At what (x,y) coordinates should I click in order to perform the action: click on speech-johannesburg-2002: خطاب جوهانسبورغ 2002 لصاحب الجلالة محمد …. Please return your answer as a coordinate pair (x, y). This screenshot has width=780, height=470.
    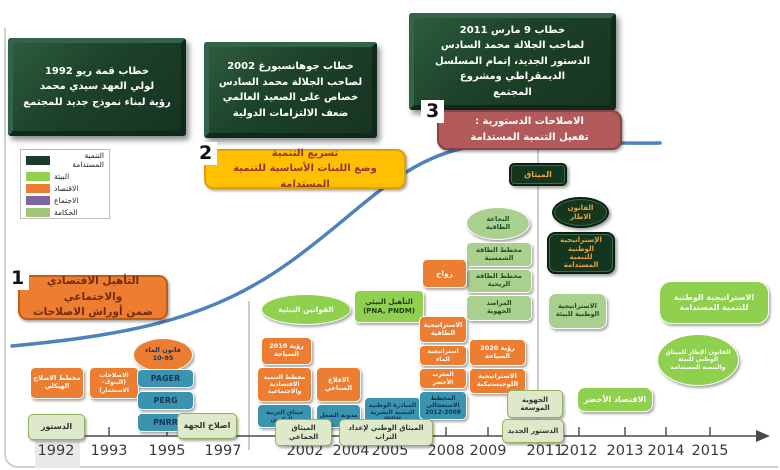
    Looking at the image, I should click on (290, 90).